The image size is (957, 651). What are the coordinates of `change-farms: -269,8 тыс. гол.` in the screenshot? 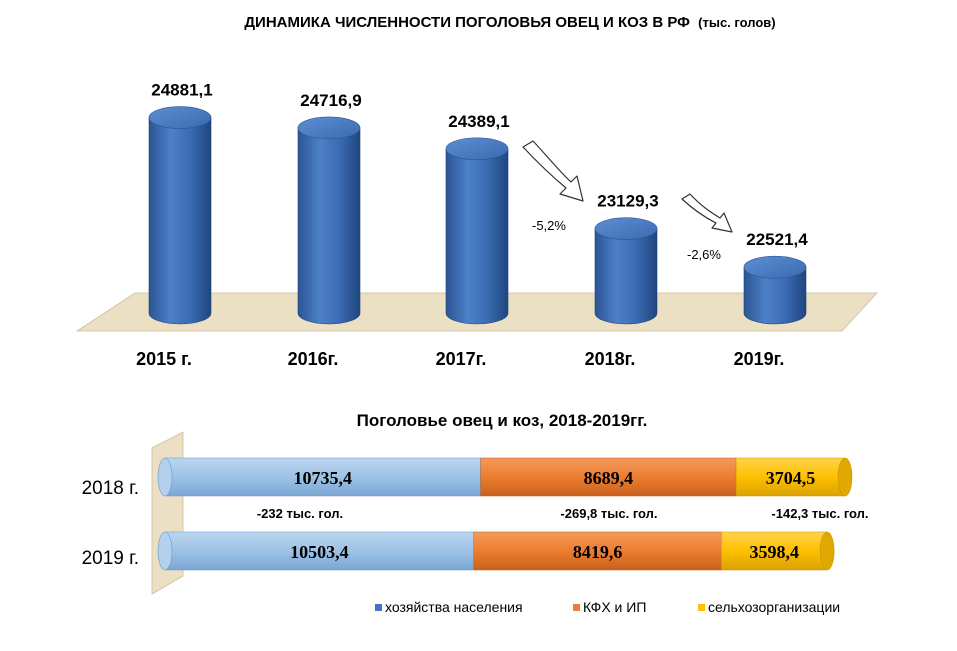 It's located at (608, 513).